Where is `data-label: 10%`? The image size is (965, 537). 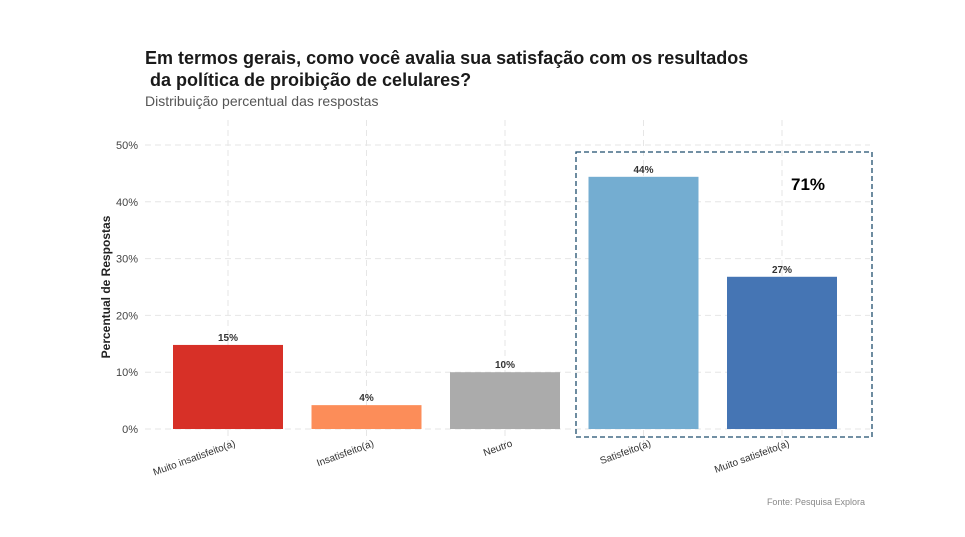 data-label: 10% is located at coordinates (505, 365).